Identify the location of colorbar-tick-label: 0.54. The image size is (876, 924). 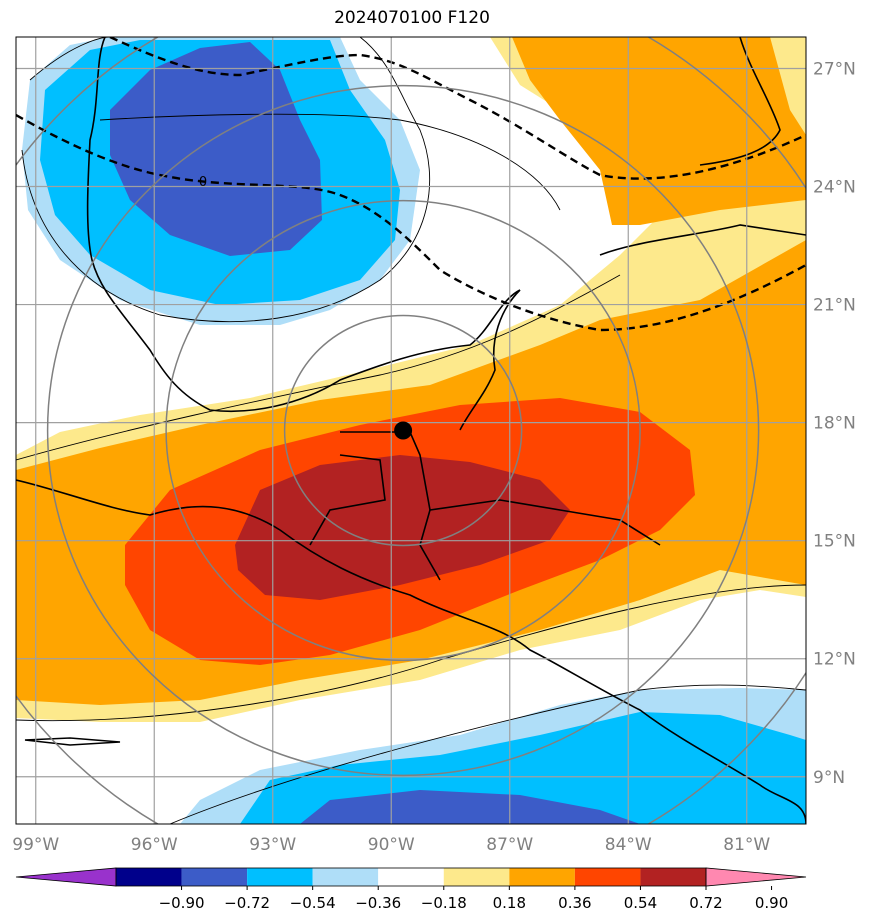
(640, 903).